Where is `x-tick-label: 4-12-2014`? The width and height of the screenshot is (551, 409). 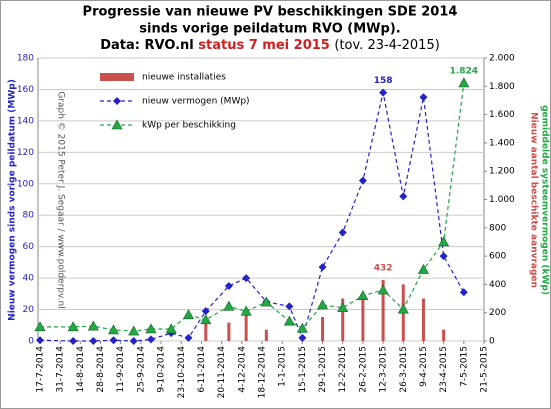 x-tick-label: 4-12-2014 is located at coordinates (242, 369).